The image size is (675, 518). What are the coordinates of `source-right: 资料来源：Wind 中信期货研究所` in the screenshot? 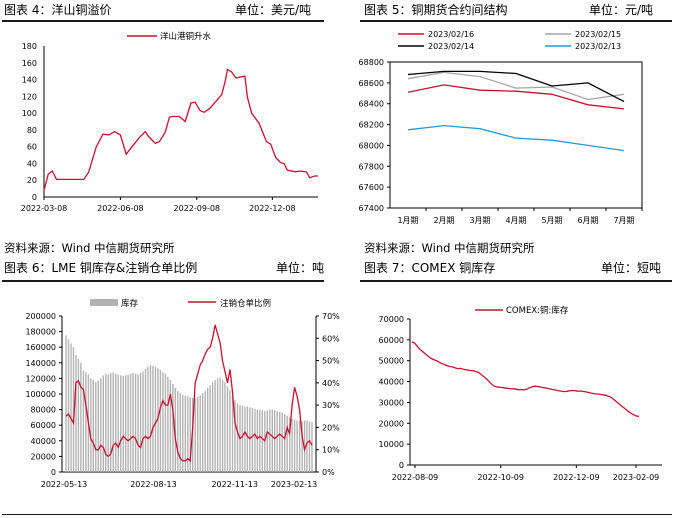 It's located at (449, 248).